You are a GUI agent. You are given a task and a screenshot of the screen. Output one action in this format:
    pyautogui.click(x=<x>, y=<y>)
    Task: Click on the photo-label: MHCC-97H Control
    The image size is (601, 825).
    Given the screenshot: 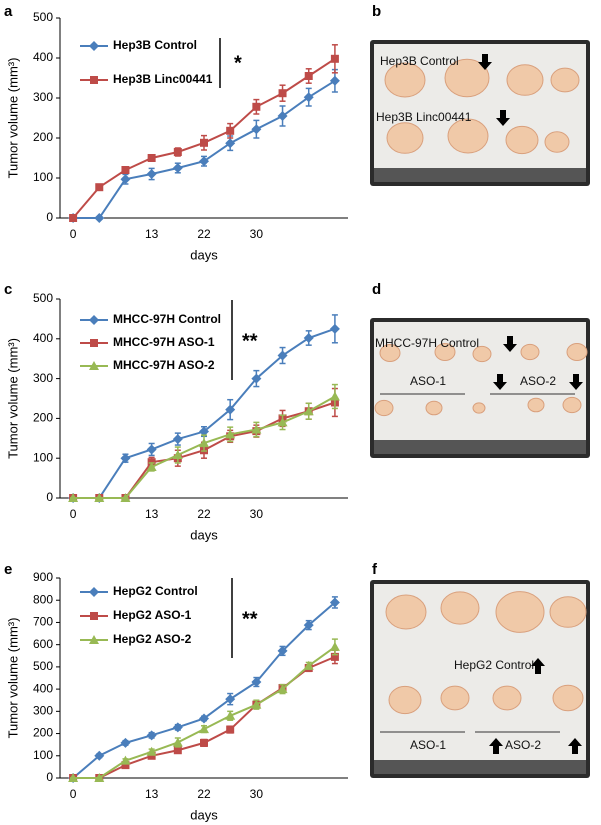 What is the action you would take?
    pyautogui.click(x=427, y=343)
    